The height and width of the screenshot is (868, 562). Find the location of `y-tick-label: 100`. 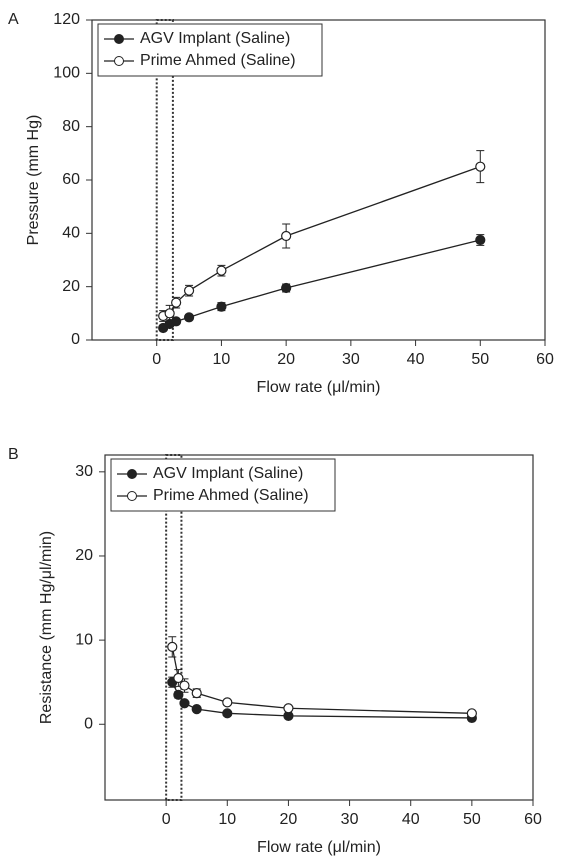

y-tick-label: 100 is located at coordinates (66, 73).